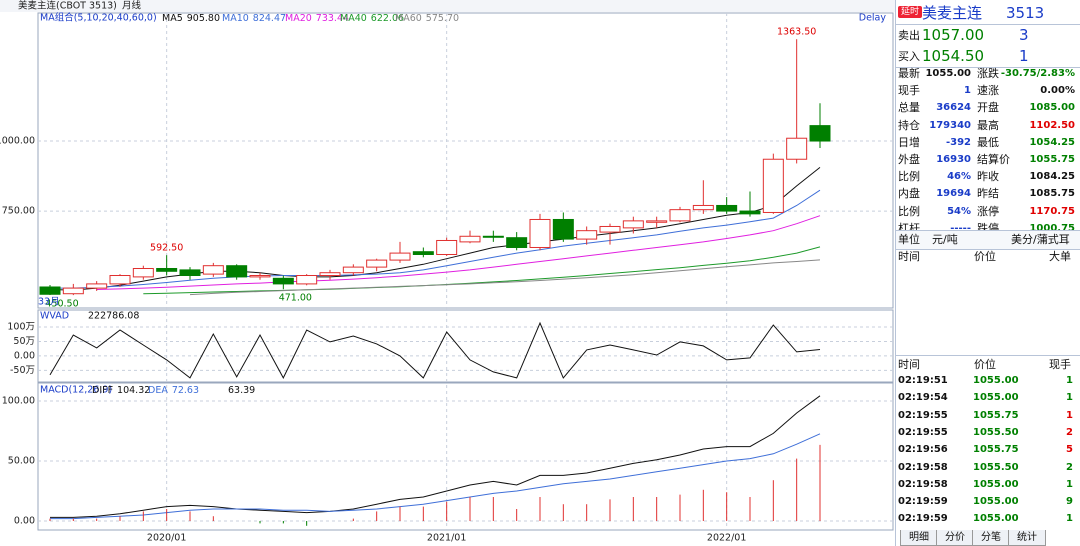  I want to click on ma-line, so click(482, 270).